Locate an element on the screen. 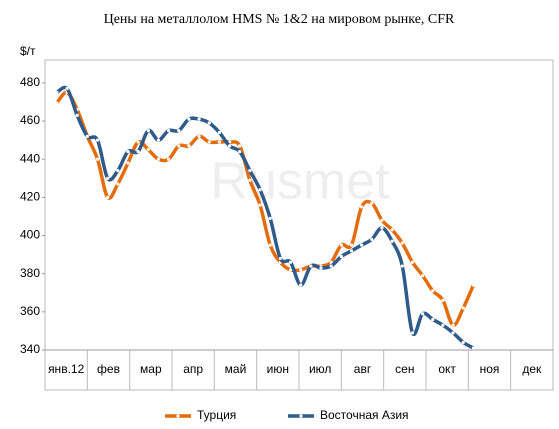 The image size is (559, 429). x-tick-label: авг is located at coordinates (363, 369).